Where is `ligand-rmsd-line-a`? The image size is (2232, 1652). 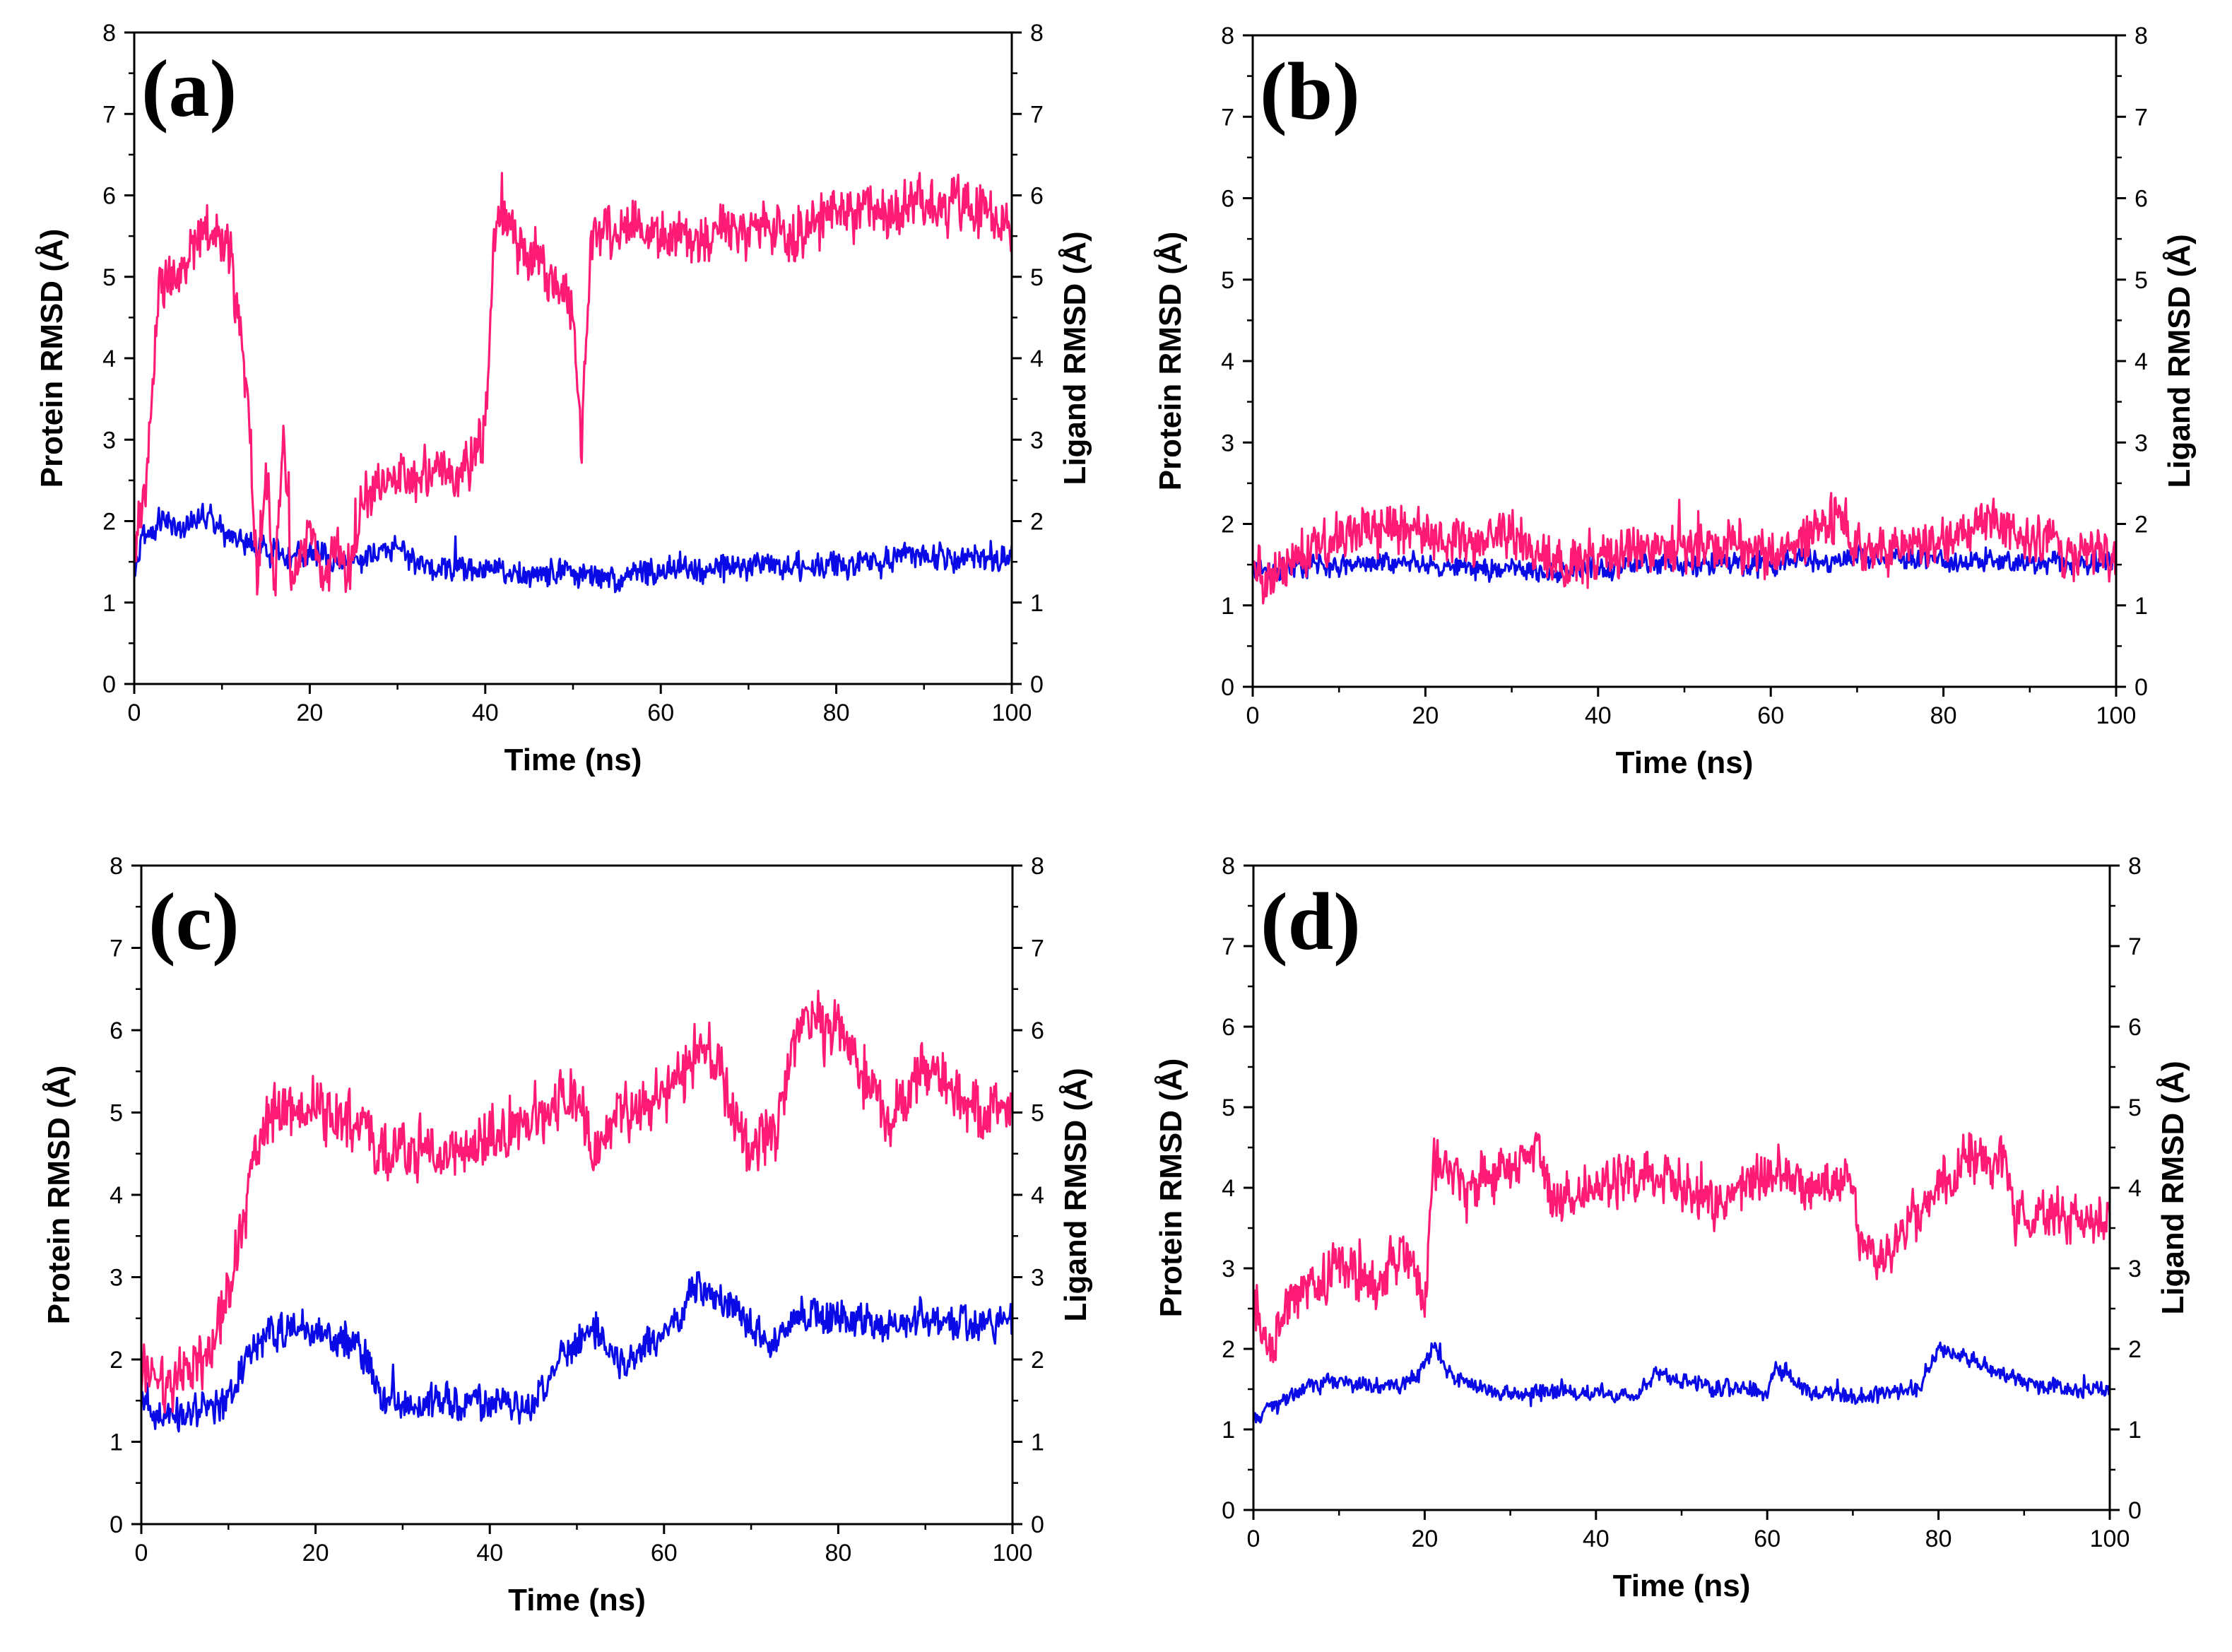 ligand-rmsd-line-a is located at coordinates (573, 384).